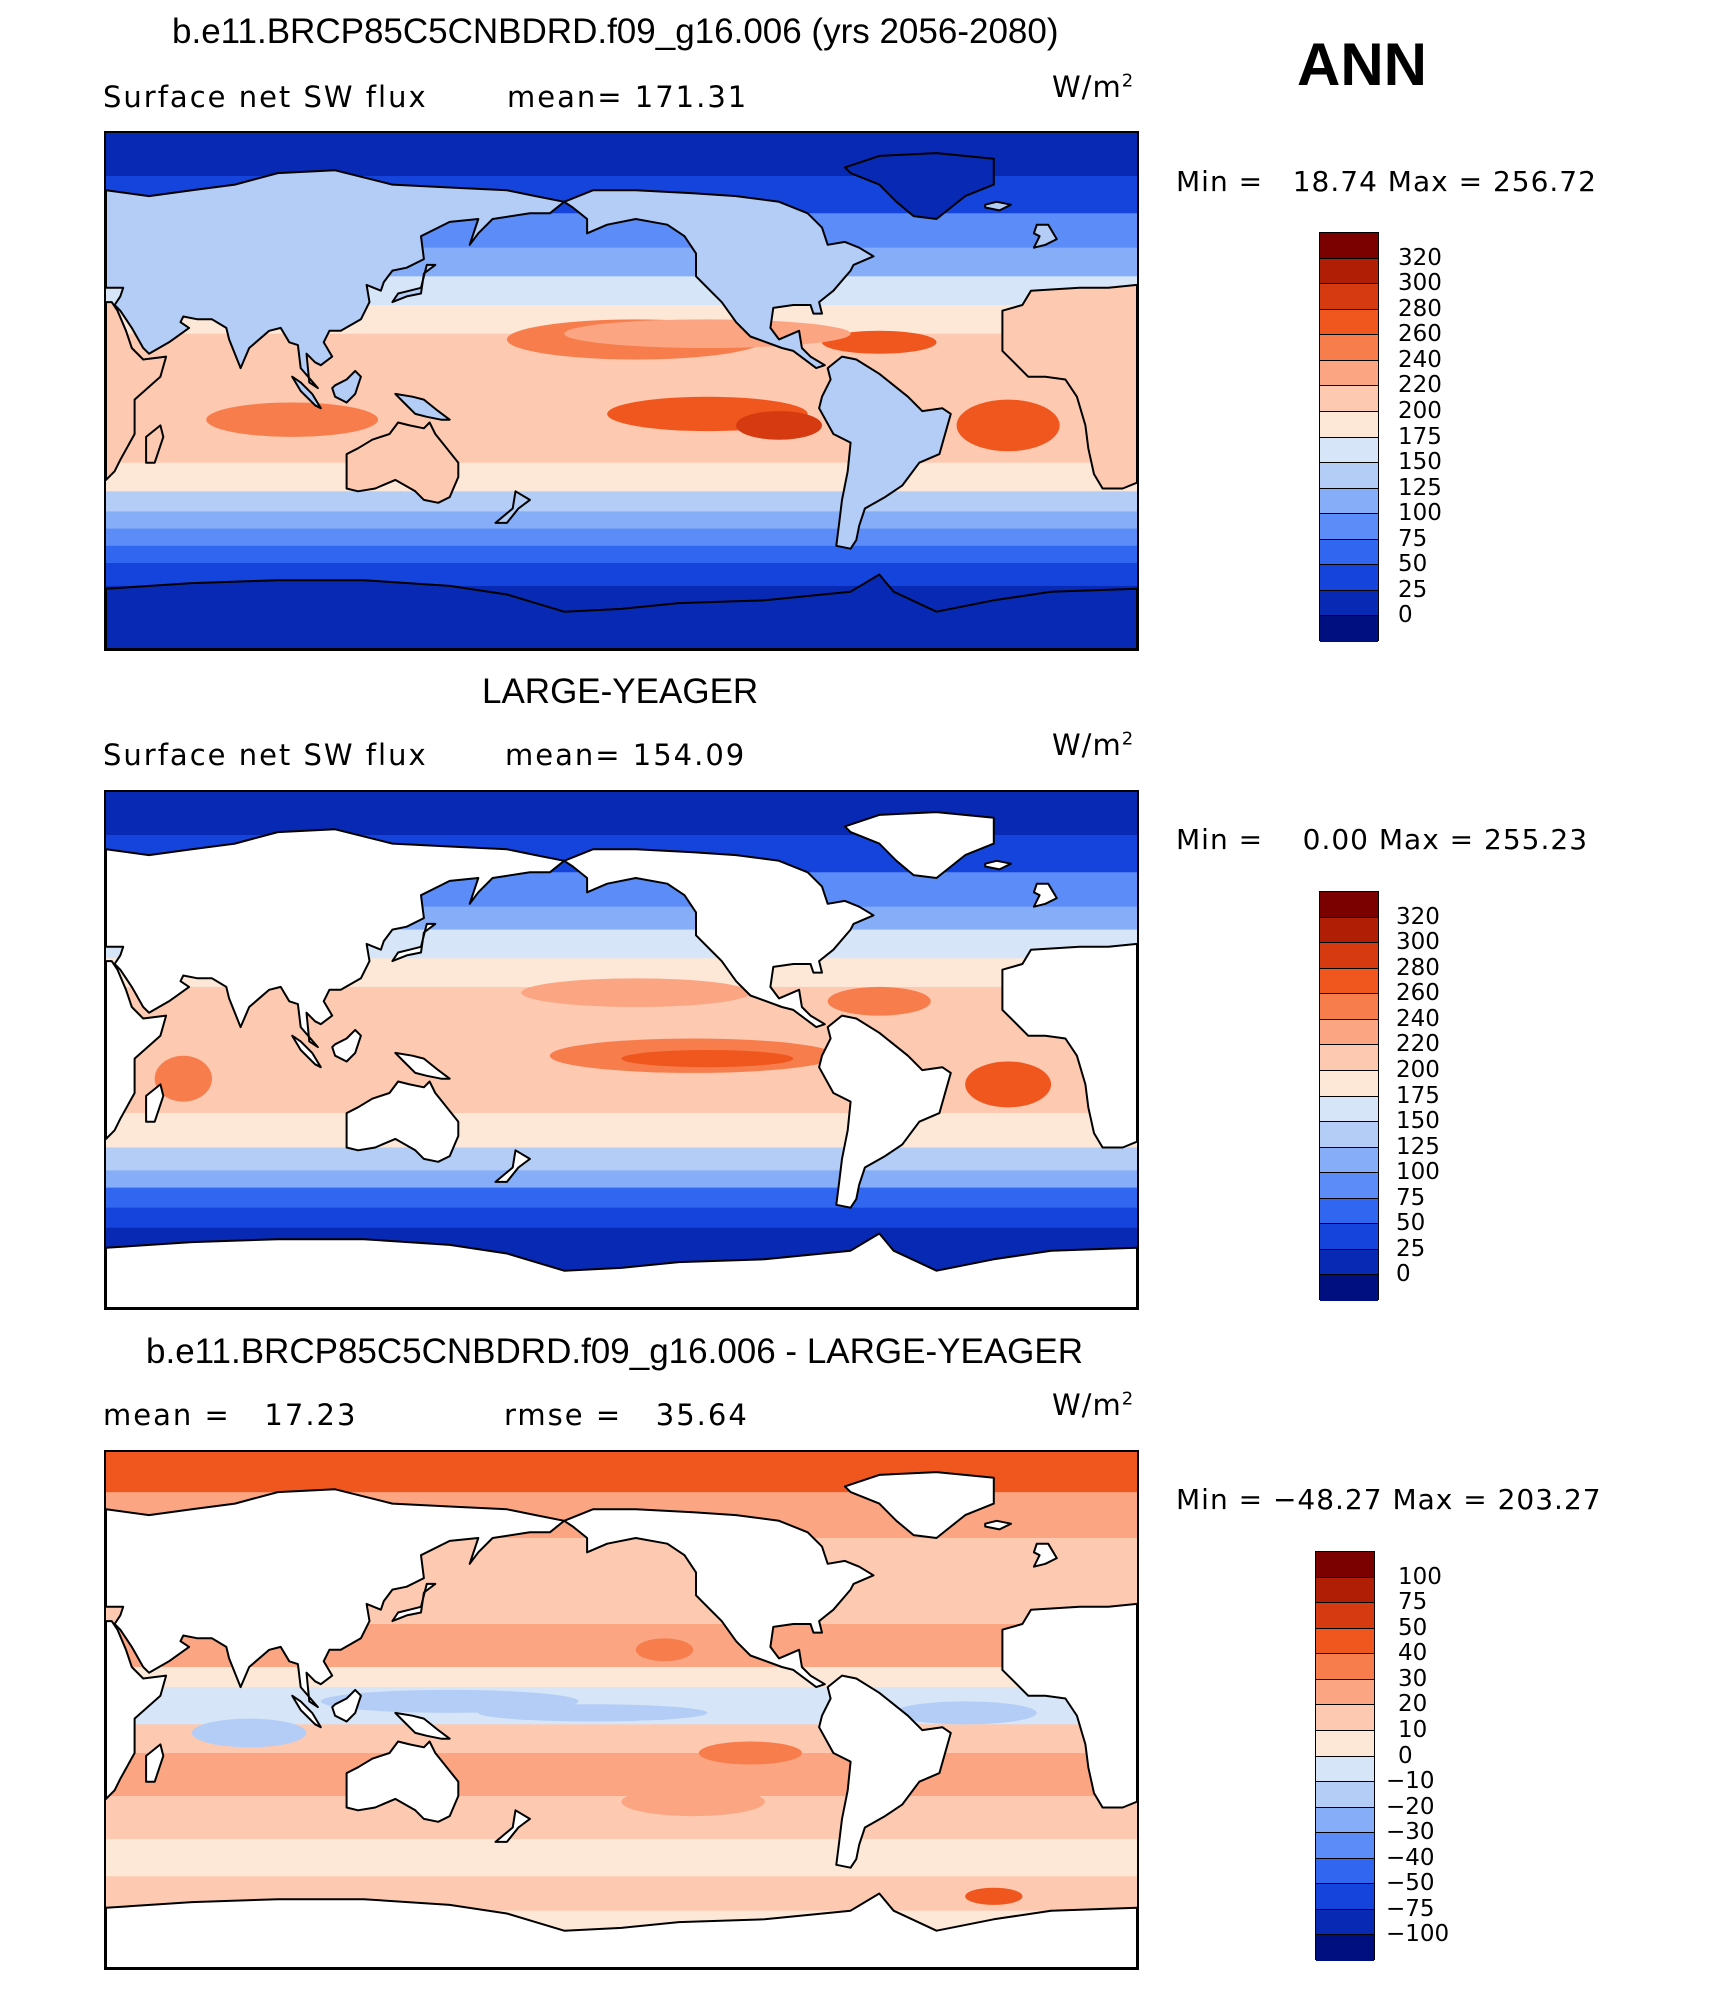 Image resolution: width=1710 pixels, height=1991 pixels. Describe the element at coordinates (306, 1711) in the screenshot. I see `coastline-sumatra` at that location.